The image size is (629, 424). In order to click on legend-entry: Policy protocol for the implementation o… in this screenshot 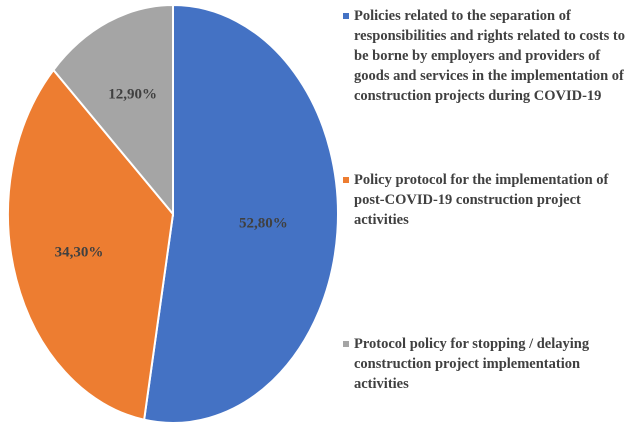, I will do `click(484, 200)`.